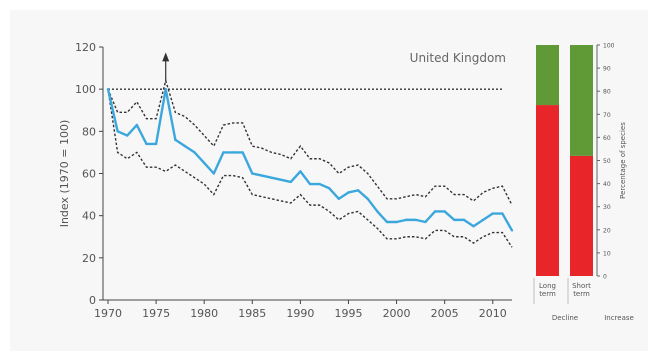  I want to click on arrow-head, so click(166, 57).